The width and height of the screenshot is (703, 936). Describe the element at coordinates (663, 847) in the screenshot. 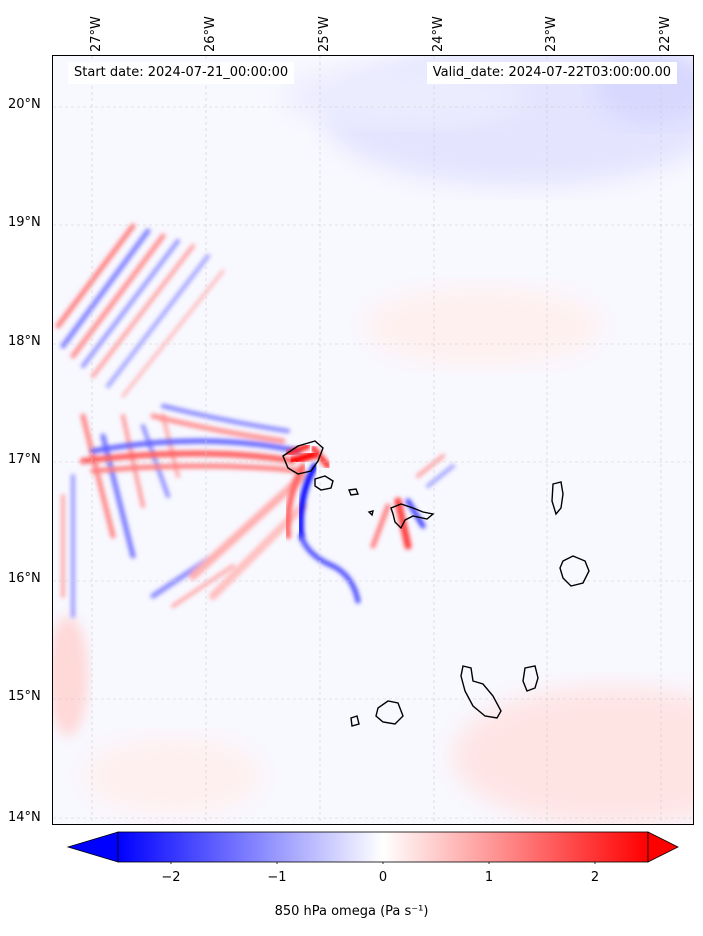

I see `colorbar-extend-max` at that location.